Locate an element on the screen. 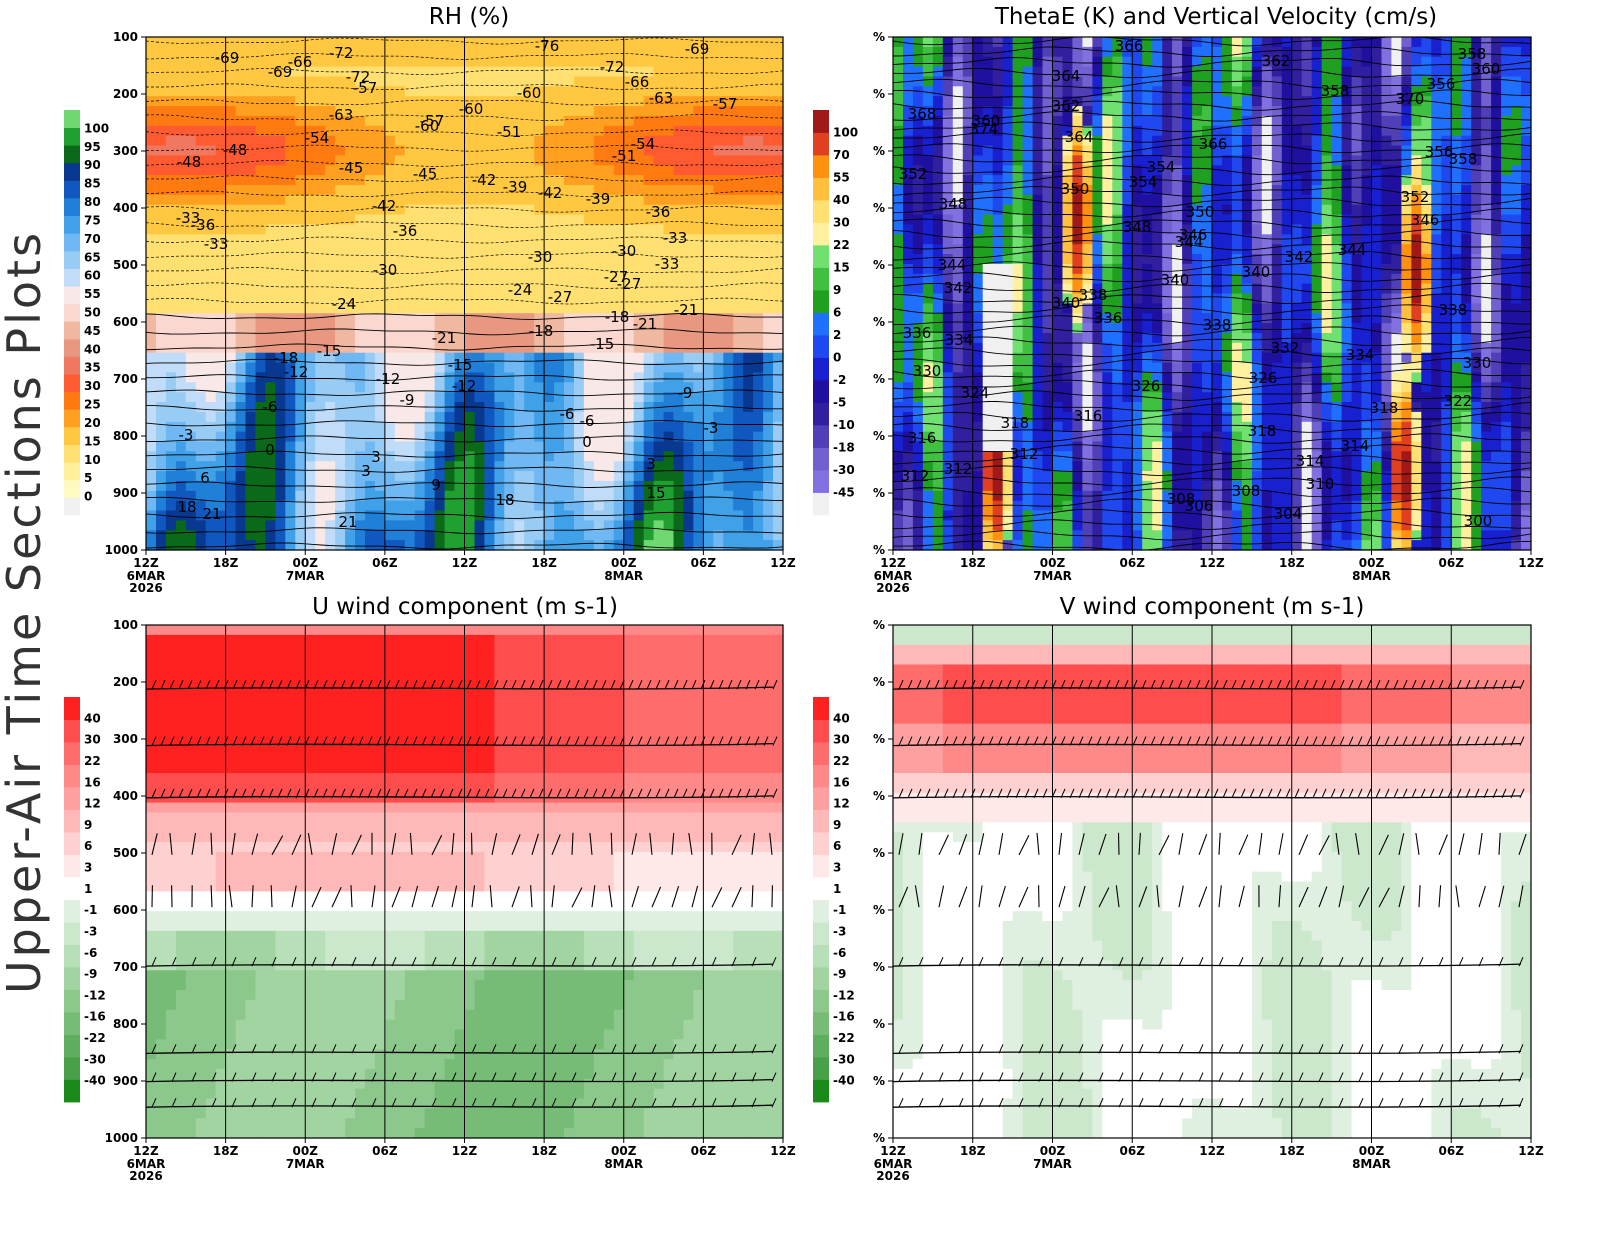  x-tick-label: 18Z is located at coordinates (544, 563).